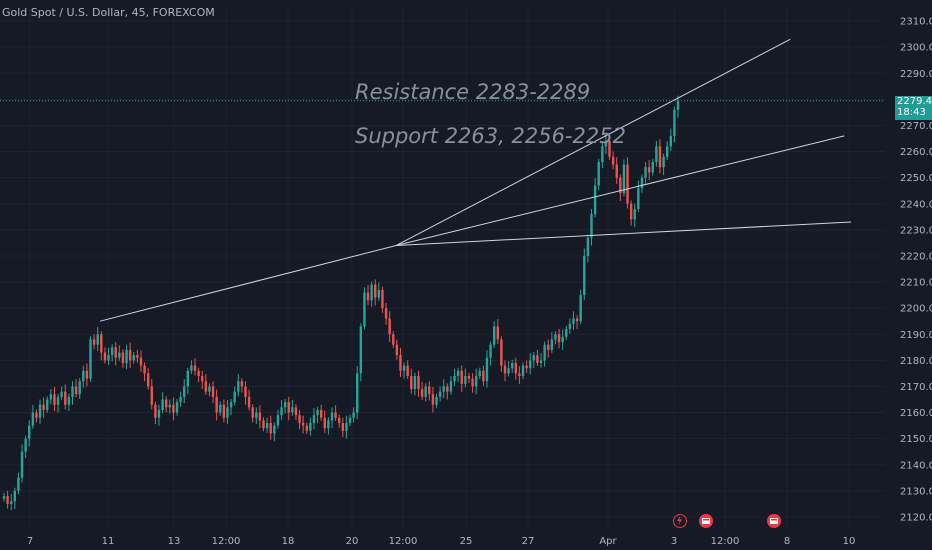 The height and width of the screenshot is (550, 932). What do you see at coordinates (916, 361) in the screenshot?
I see `price-tick-label: 2180.00` at bounding box center [916, 361].